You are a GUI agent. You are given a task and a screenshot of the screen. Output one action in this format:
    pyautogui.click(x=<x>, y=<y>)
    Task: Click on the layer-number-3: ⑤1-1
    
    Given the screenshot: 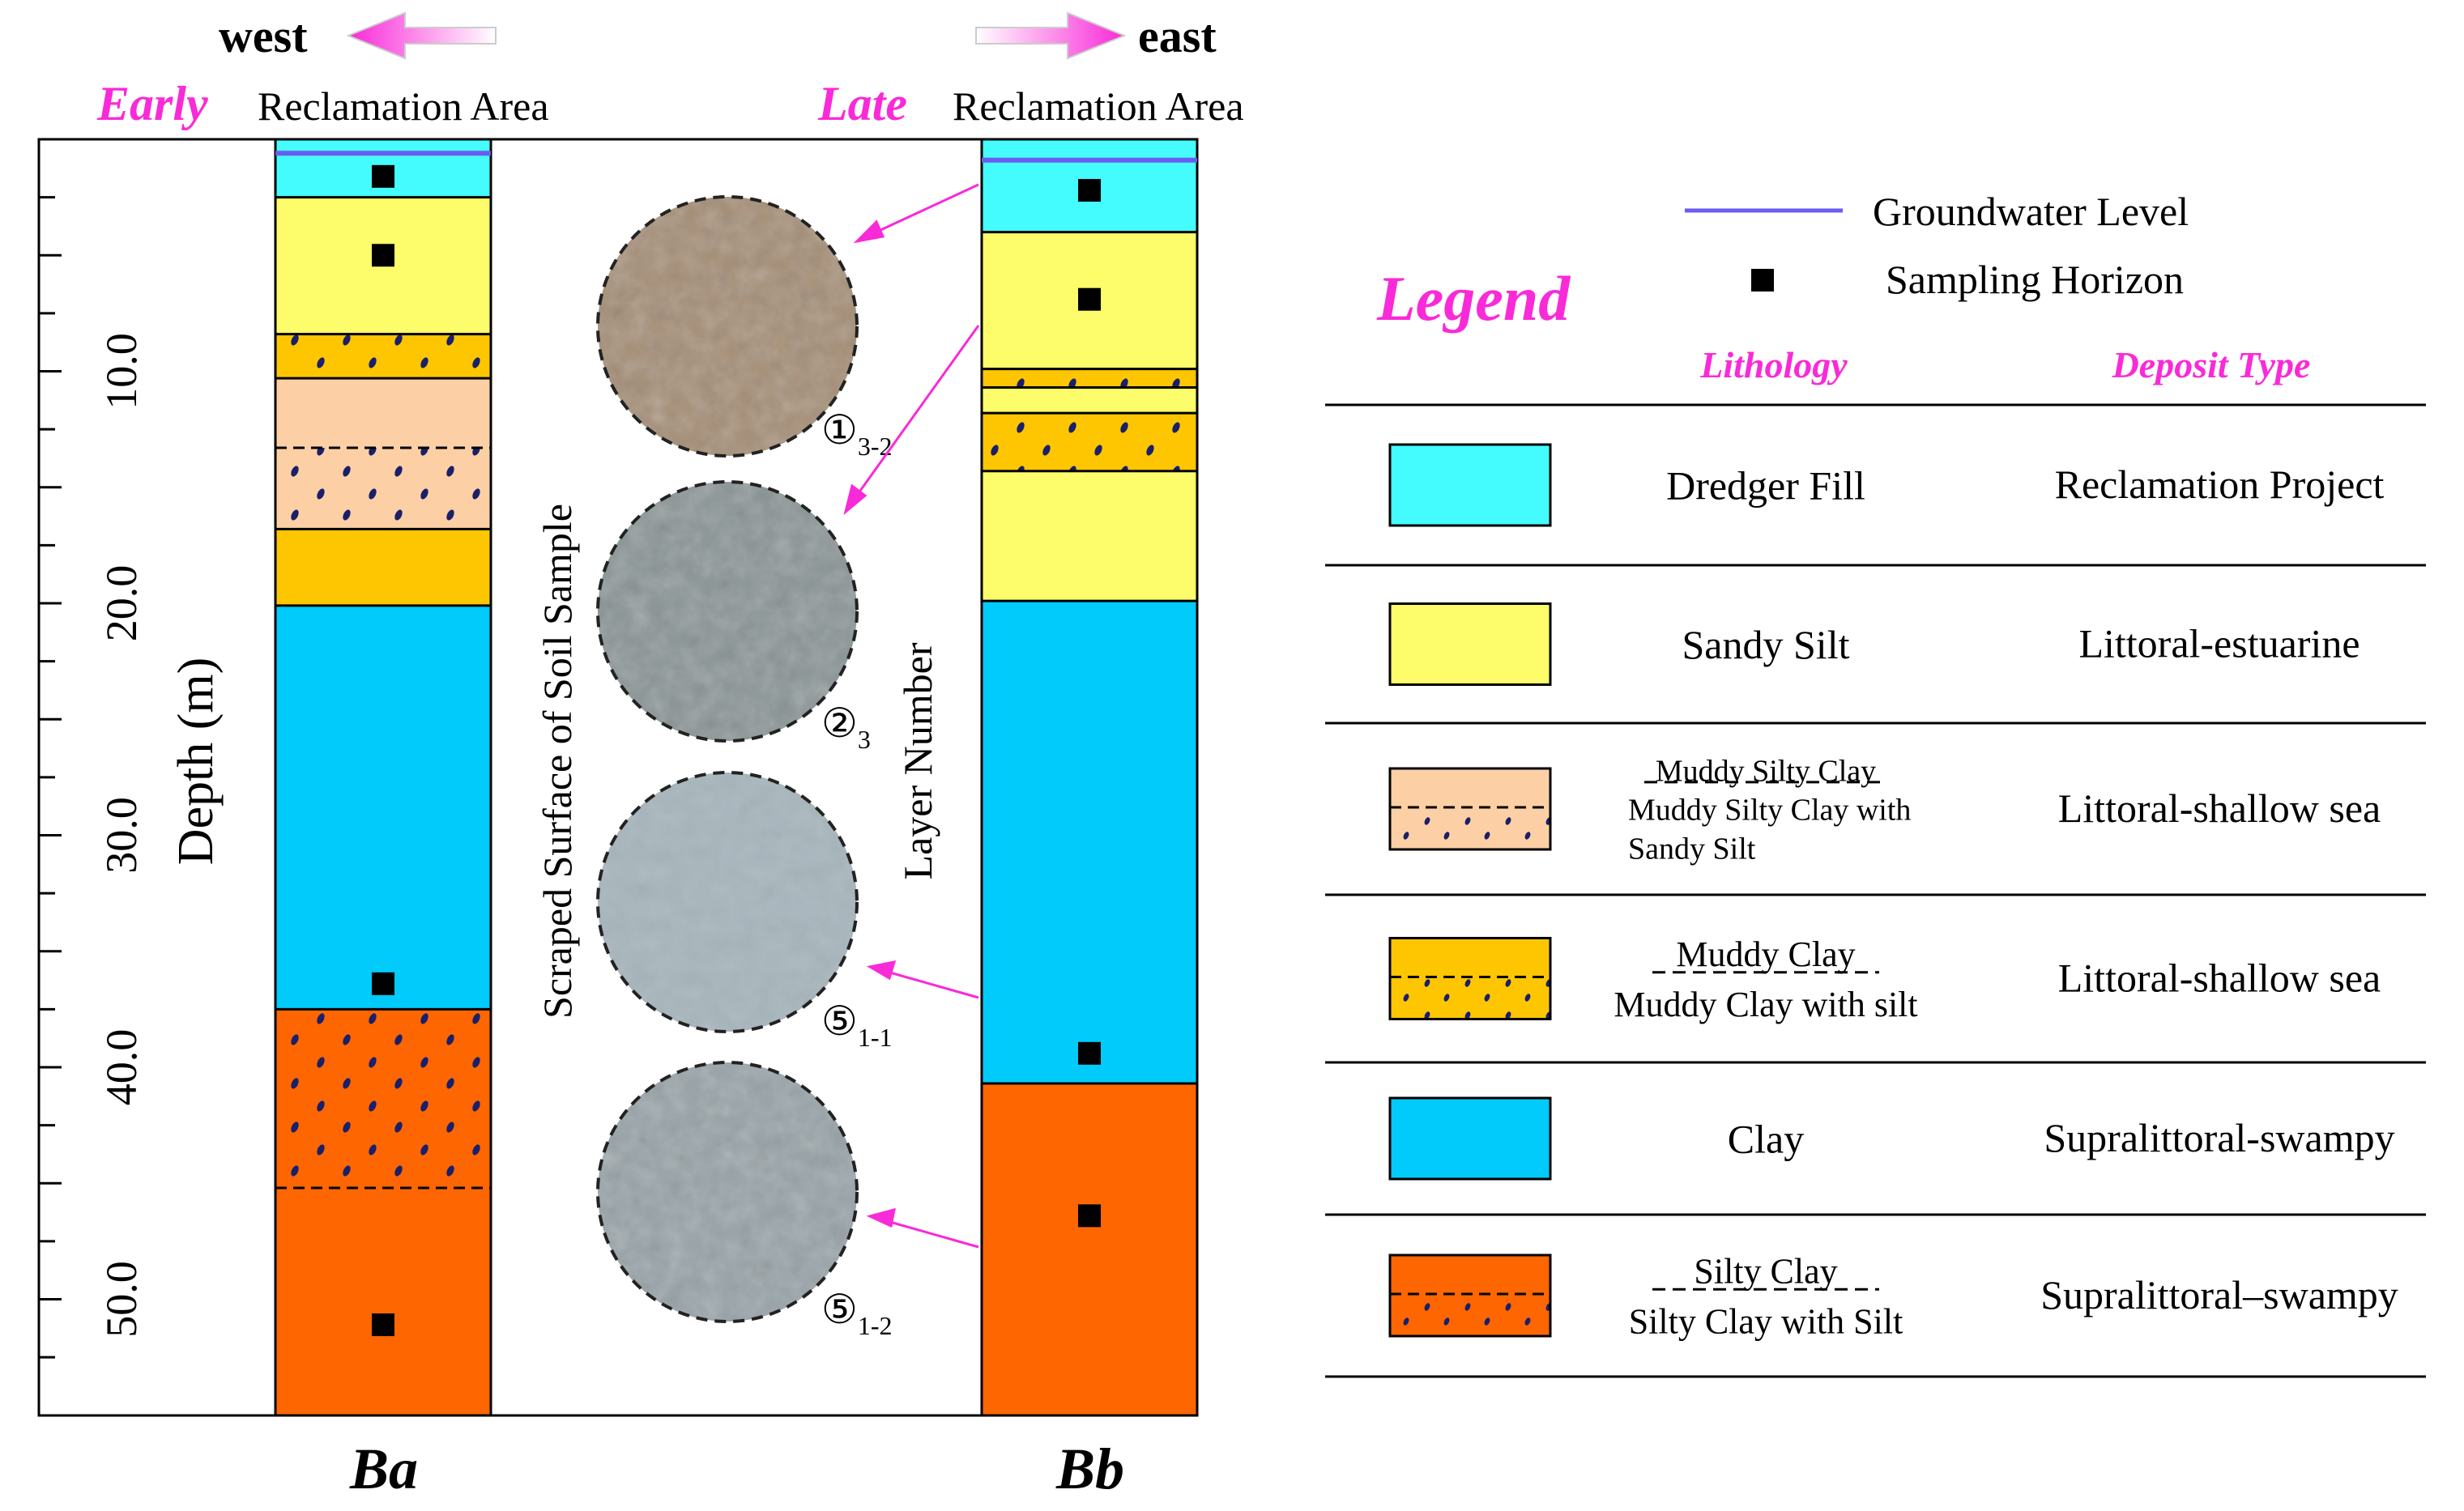 What is the action you would take?
    pyautogui.click(x=856, y=1025)
    